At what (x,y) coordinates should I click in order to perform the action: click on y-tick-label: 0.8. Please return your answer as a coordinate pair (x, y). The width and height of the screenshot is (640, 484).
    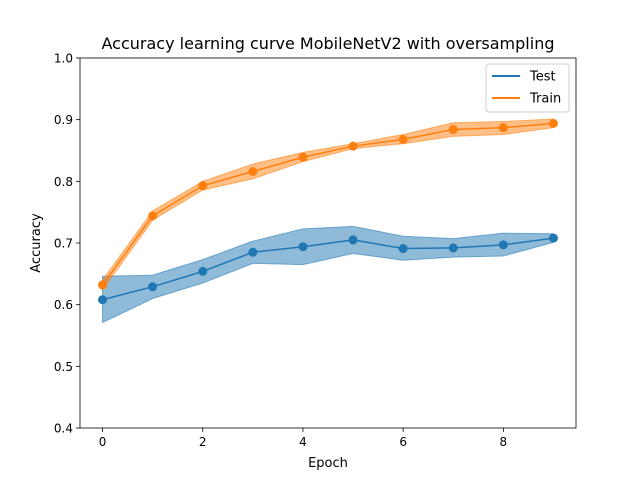
    Looking at the image, I should click on (63, 182).